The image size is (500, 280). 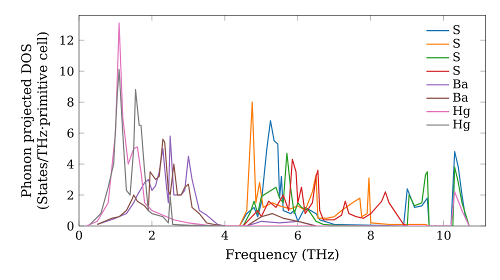 I want to click on y-tick-label: 6, so click(x=70, y=133).